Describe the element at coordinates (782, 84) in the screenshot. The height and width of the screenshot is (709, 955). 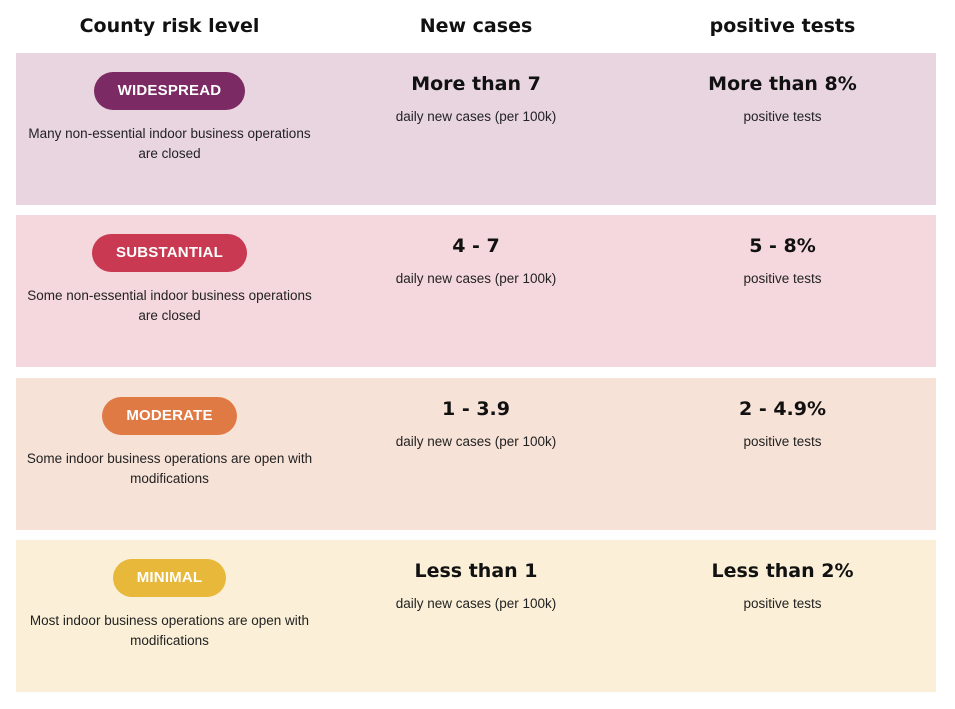
I see `tests-value: More than 8%` at that location.